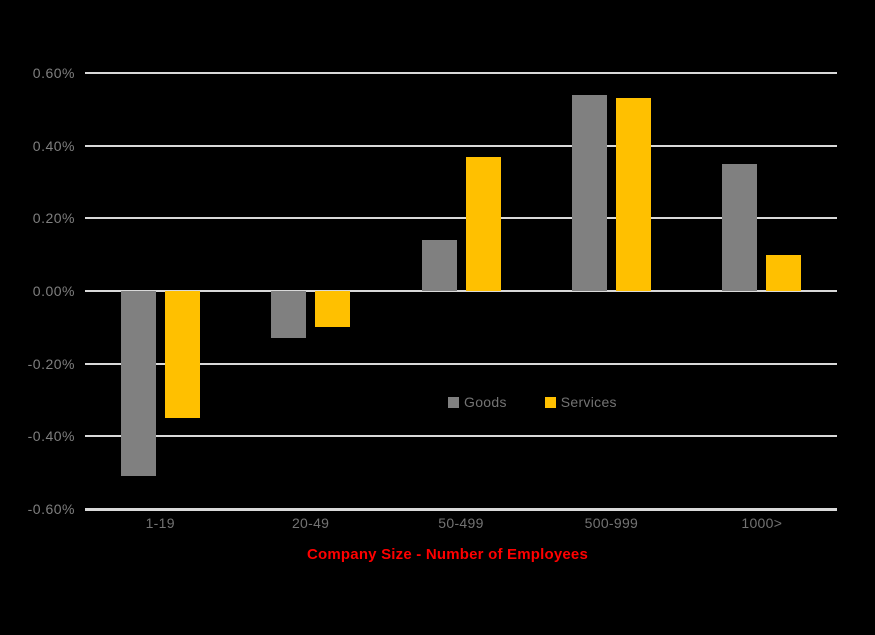  Describe the element at coordinates (447, 554) in the screenshot. I see `x-axis-title: Company Size - Number of Employees` at that location.